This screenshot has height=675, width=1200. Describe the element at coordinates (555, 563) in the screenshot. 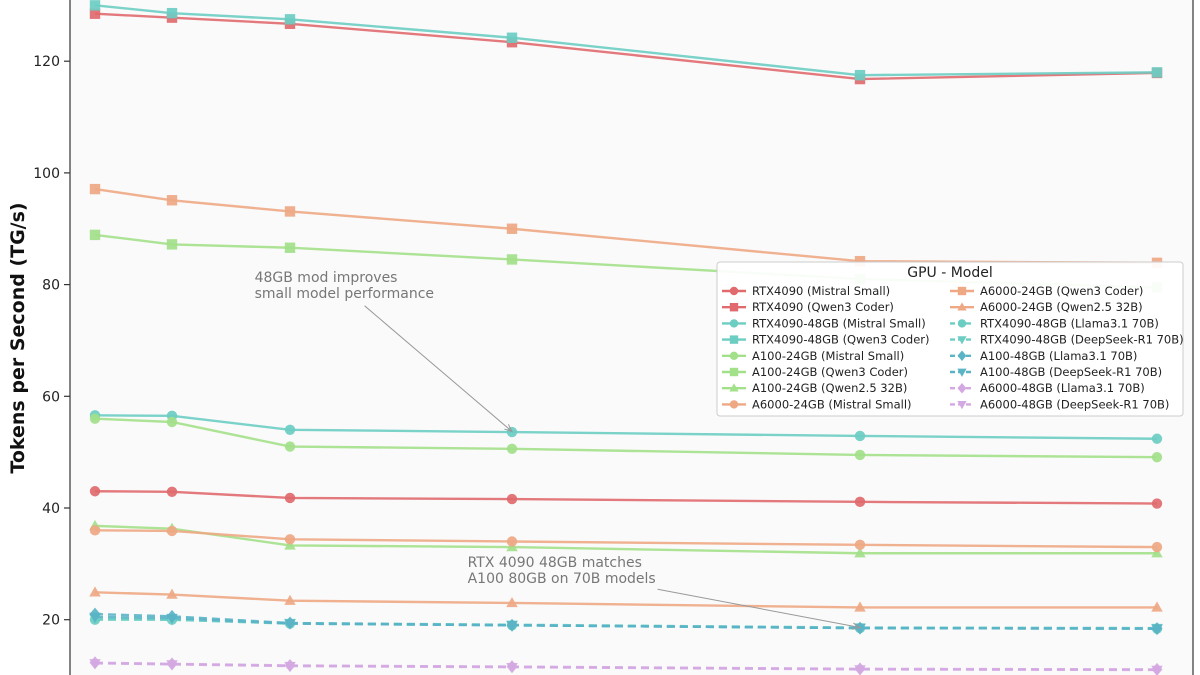

I see `annotation-text: RTX 4090 48GB matches` at that location.